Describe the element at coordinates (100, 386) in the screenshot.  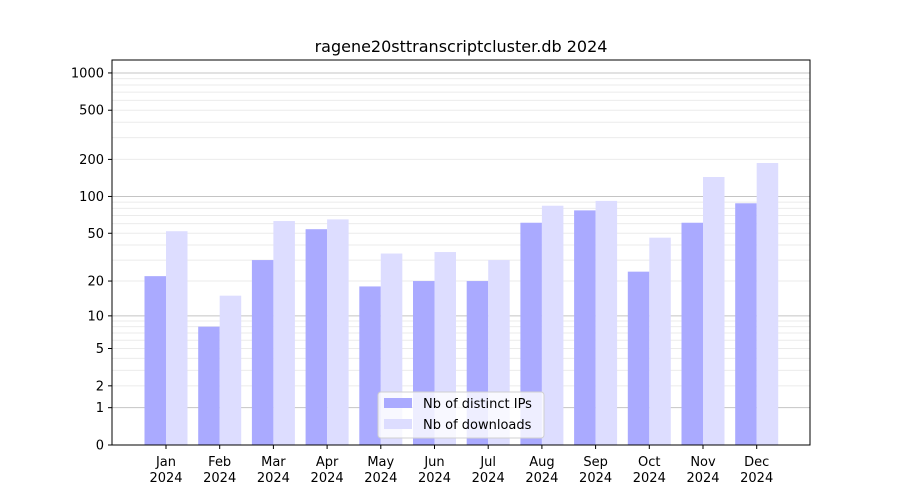
I see `y-tick-label: 2` at that location.